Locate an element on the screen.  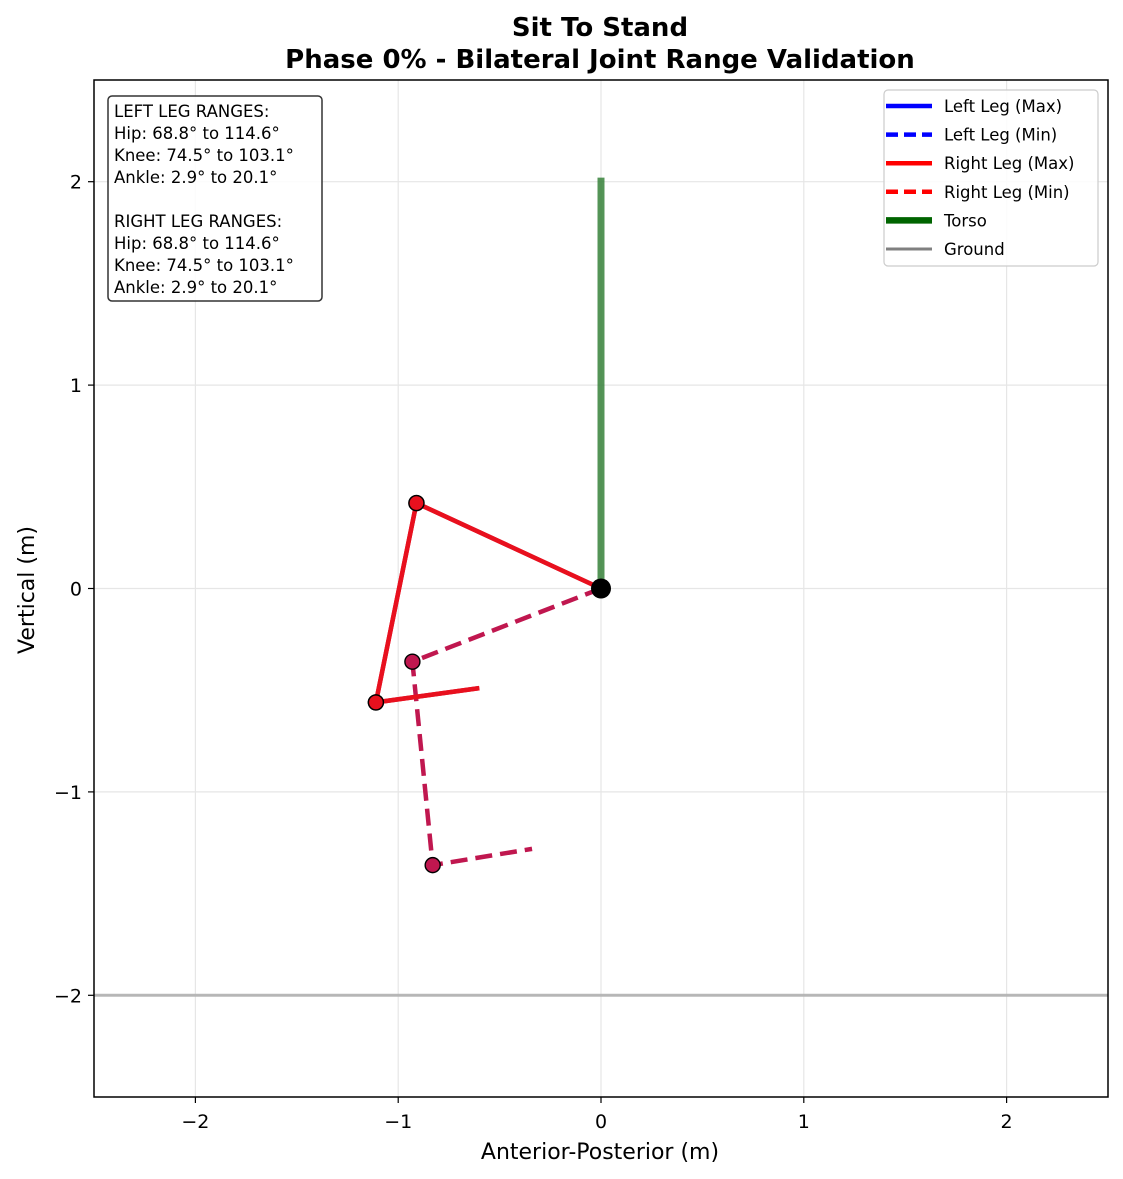
legend-label-right-leg-max: Right Leg (Max) is located at coordinates (1009, 163).